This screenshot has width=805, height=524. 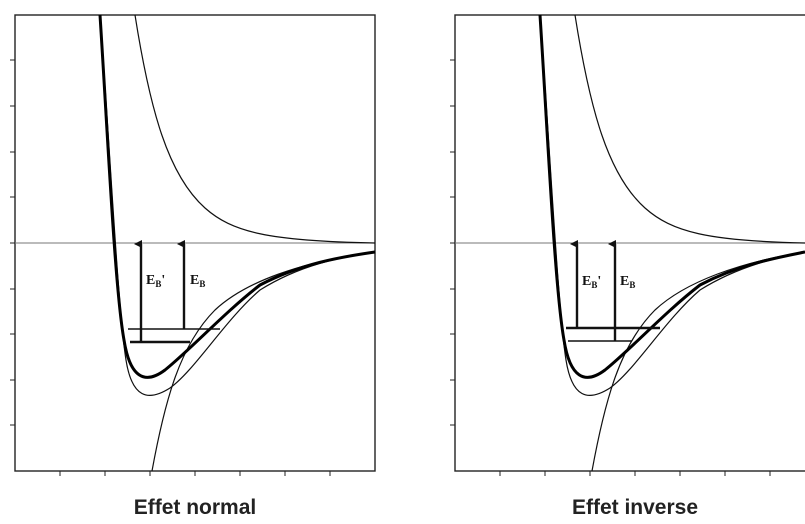 I want to click on caption-normal-effect: Effet normal, so click(x=195, y=507).